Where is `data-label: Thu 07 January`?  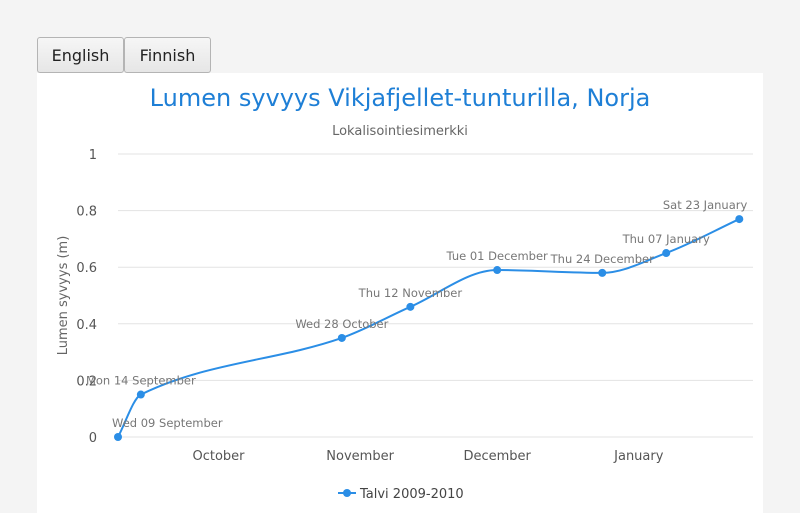 data-label: Thu 07 January is located at coordinates (666, 239).